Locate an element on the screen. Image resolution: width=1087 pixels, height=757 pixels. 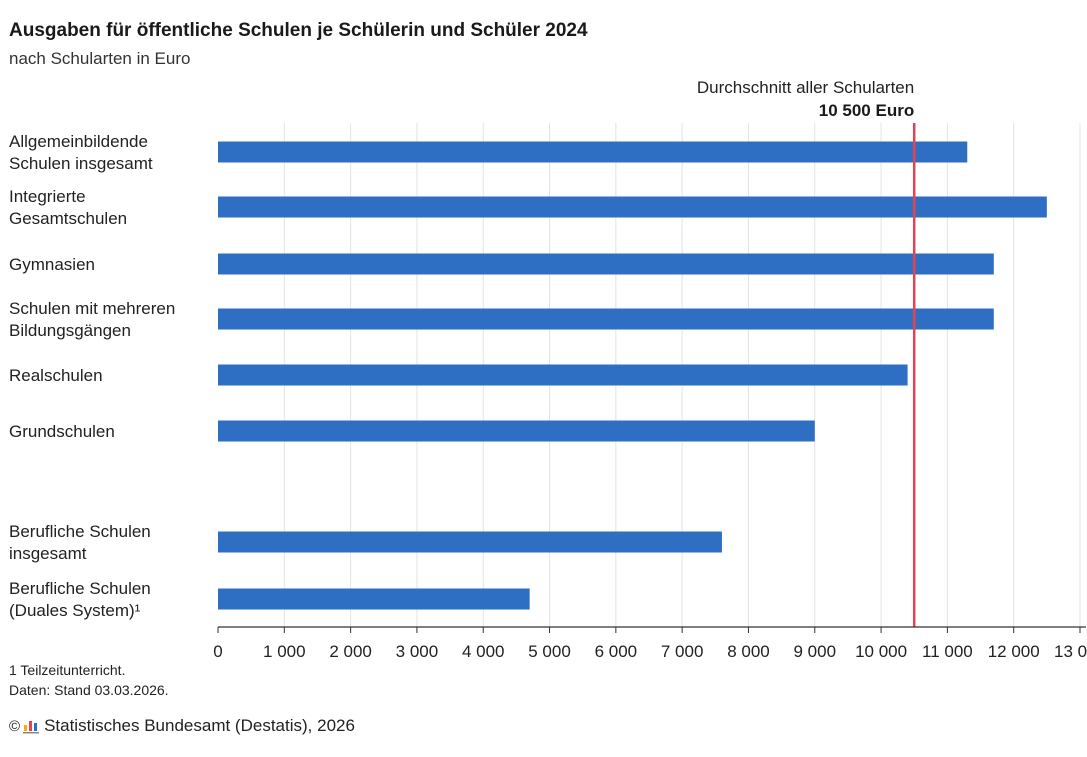
category-label-1: Integrierte Gesamtschulen is located at coordinates (68, 207).